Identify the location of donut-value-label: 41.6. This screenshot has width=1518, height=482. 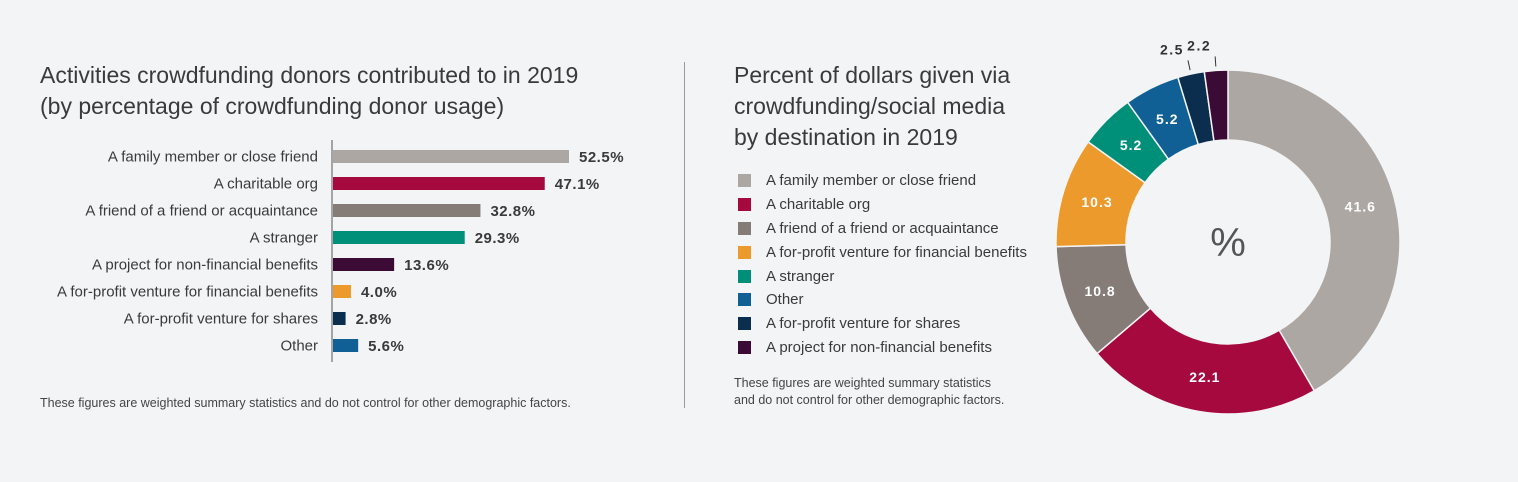
(1360, 206).